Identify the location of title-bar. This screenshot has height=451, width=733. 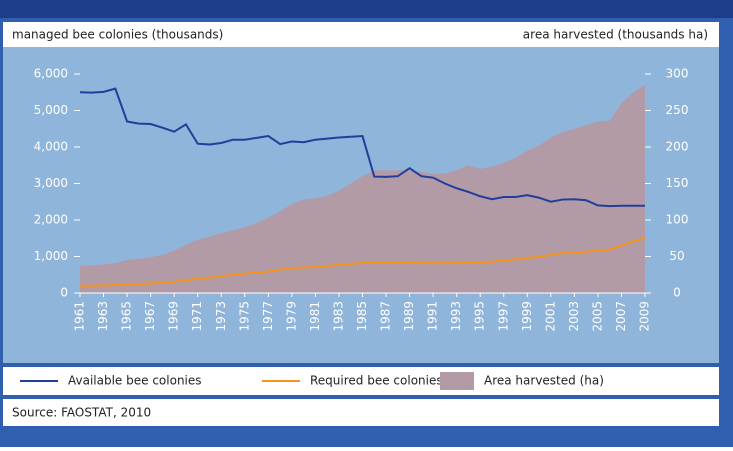
(366, 9).